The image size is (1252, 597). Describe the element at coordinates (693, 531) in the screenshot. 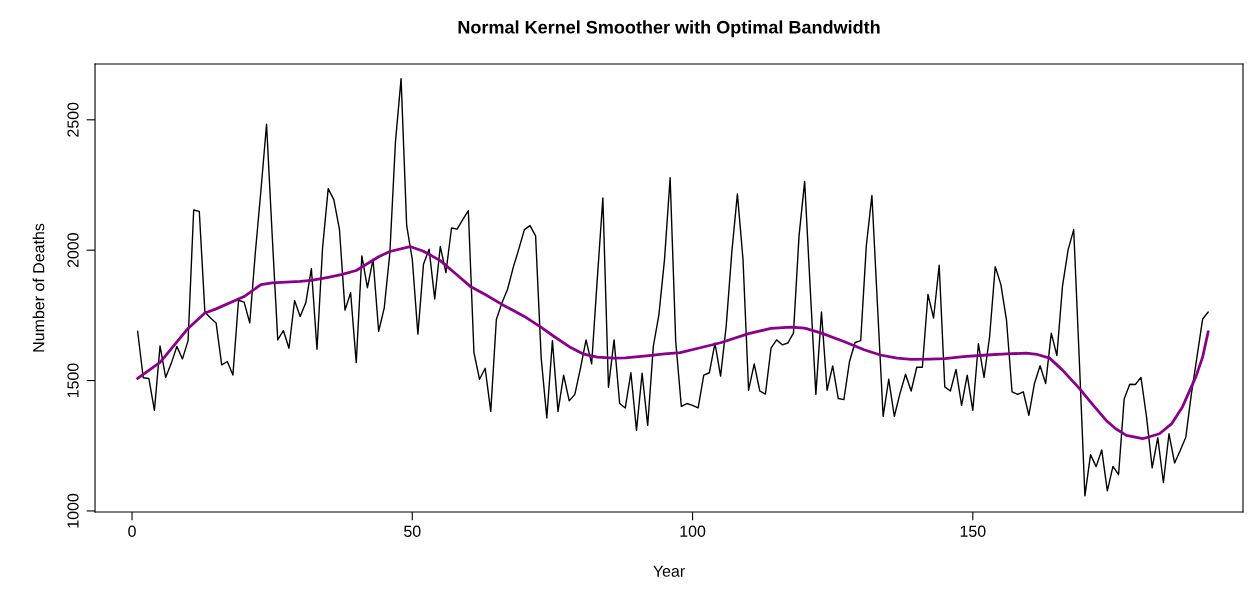

I see `x-tick-label: 100` at that location.